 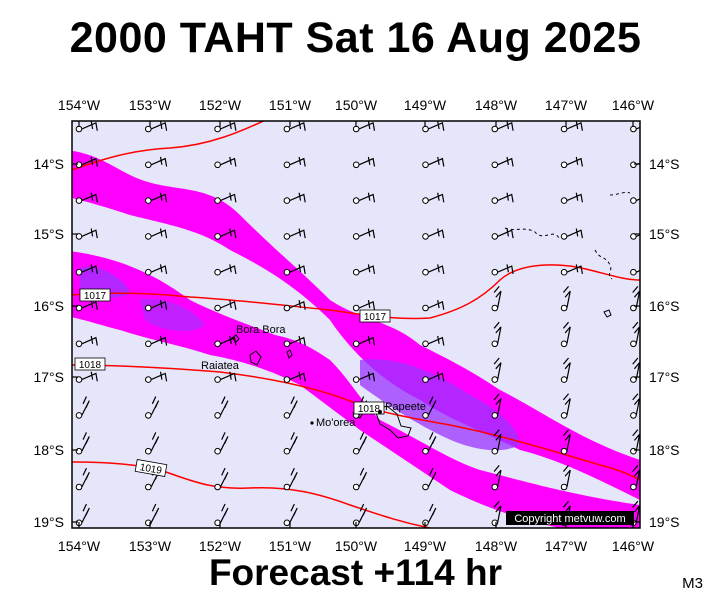 I want to click on lon-label: 148°W, so click(x=496, y=546).